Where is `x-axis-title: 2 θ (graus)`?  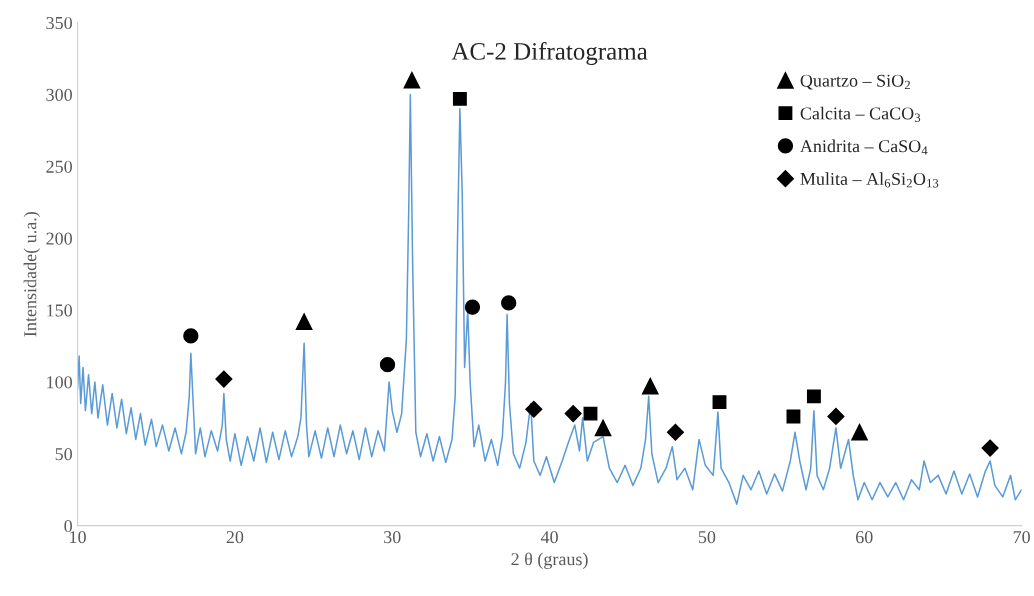
x-axis-title: 2 θ (graus) is located at coordinates (549, 560).